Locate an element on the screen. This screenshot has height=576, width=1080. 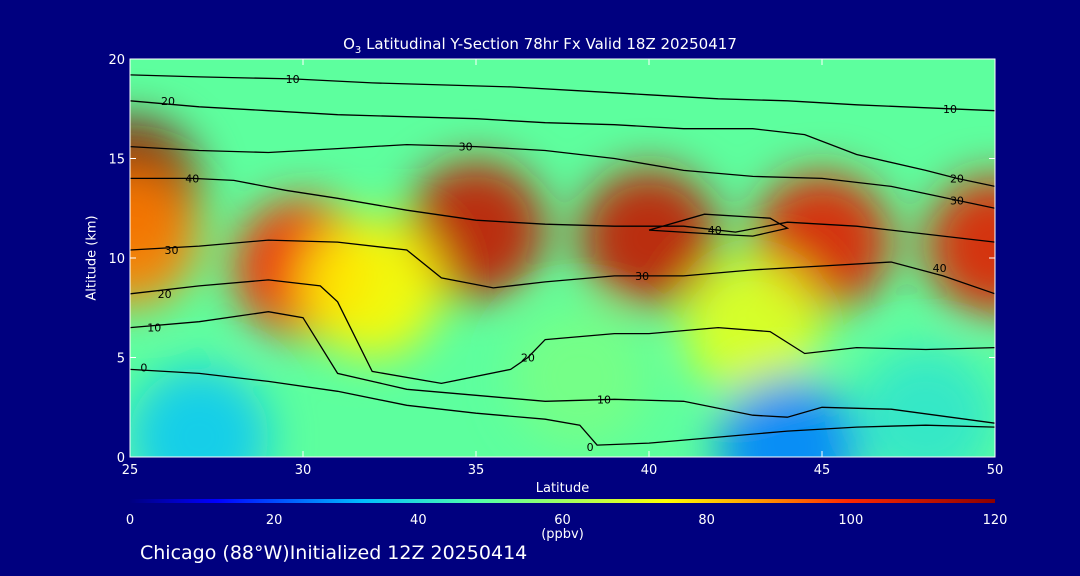
x-tick-label: 30 is located at coordinates (303, 470).